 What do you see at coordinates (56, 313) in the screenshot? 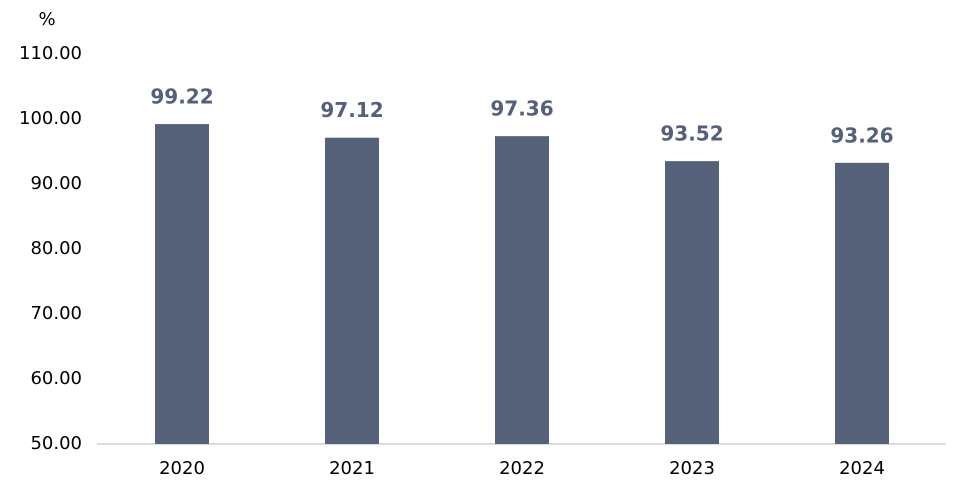
I see `y-tick-label: 70.00` at bounding box center [56, 313].